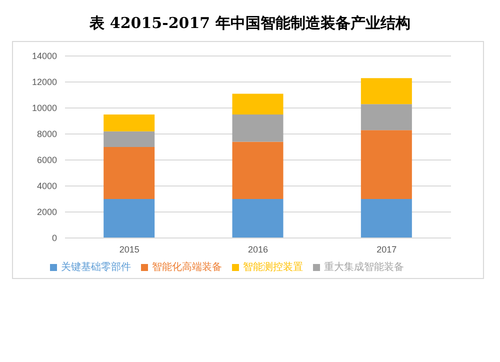 The width and height of the screenshot is (500, 362). I want to click on y-tick-label: 14000, so click(44, 56).